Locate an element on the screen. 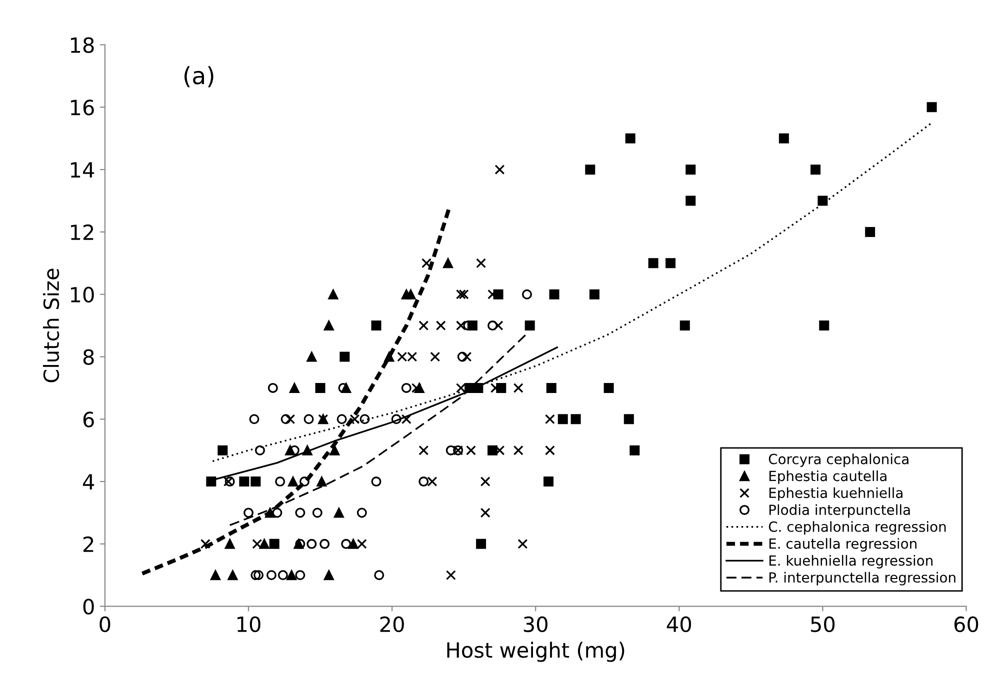 The height and width of the screenshot is (689, 990). x-tick-label: 50 is located at coordinates (823, 624).